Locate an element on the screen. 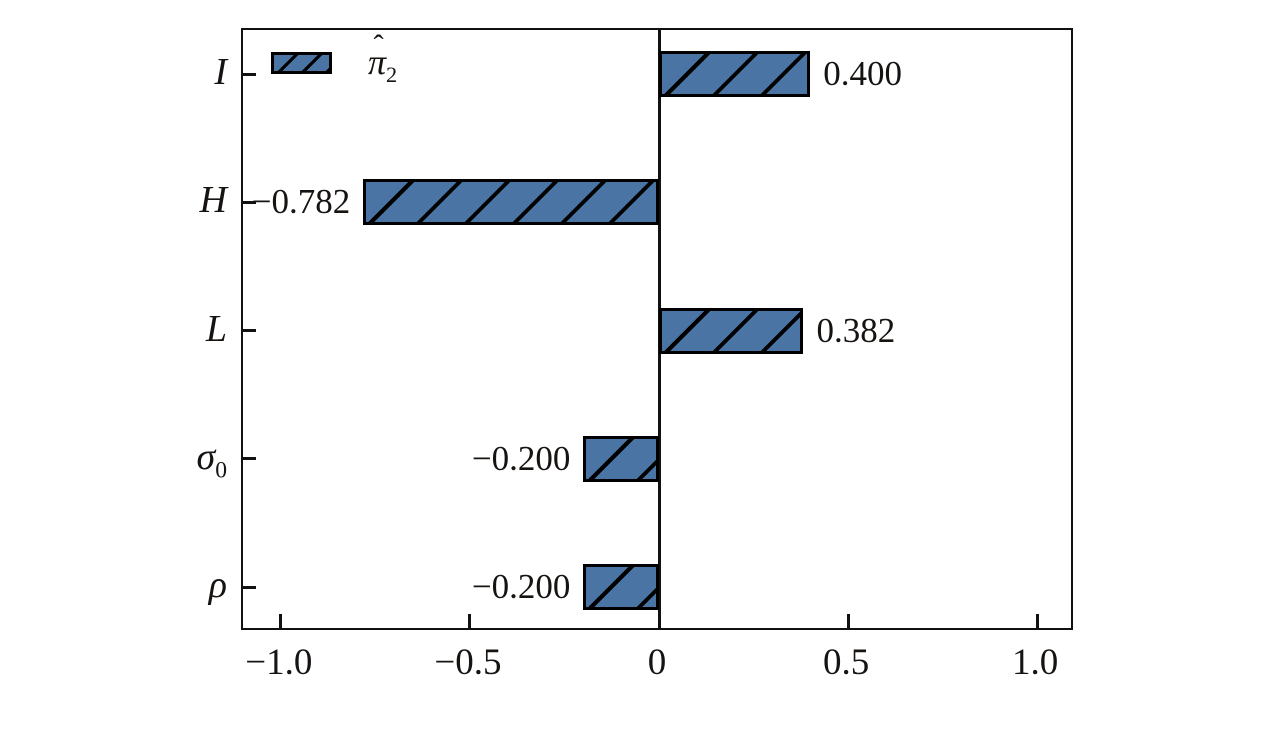  value-label-H: −0.782 is located at coordinates (301, 202).